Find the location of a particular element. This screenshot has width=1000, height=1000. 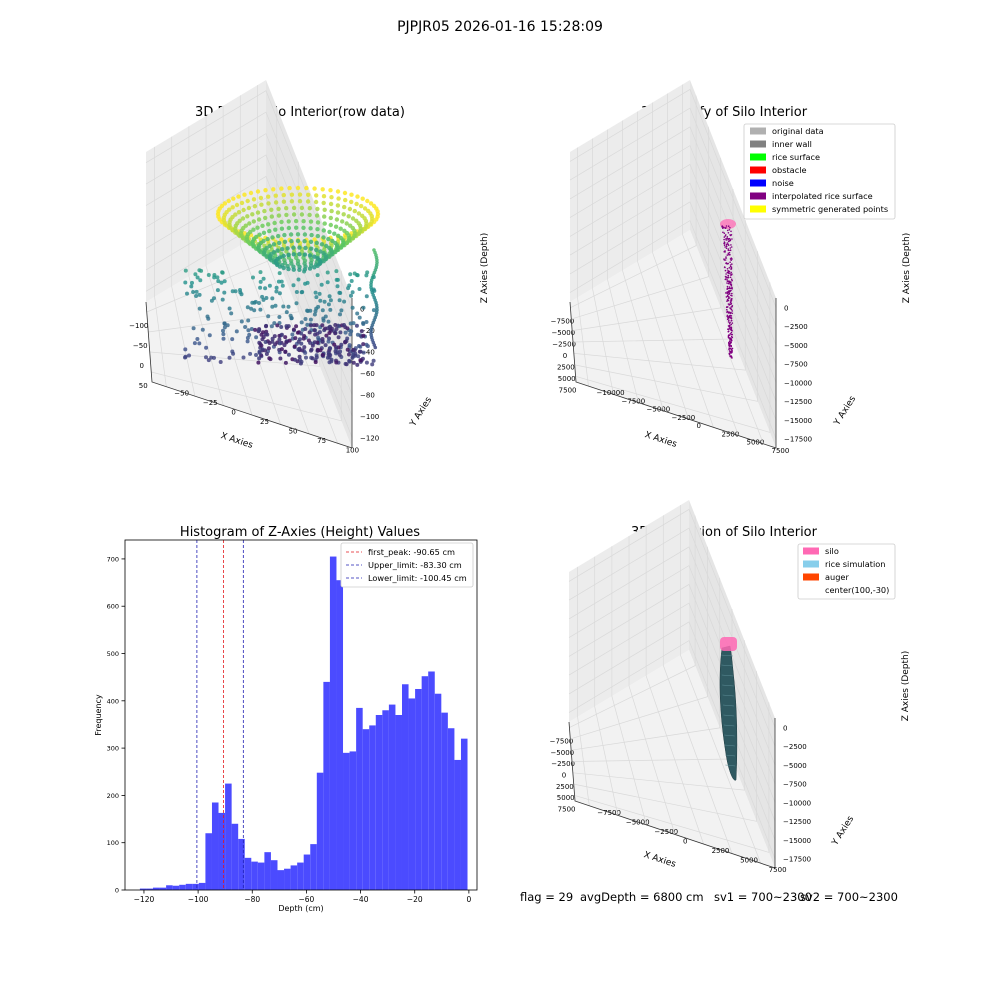

raw-plot-ylabel: Y Axies is located at coordinates (421, 412).